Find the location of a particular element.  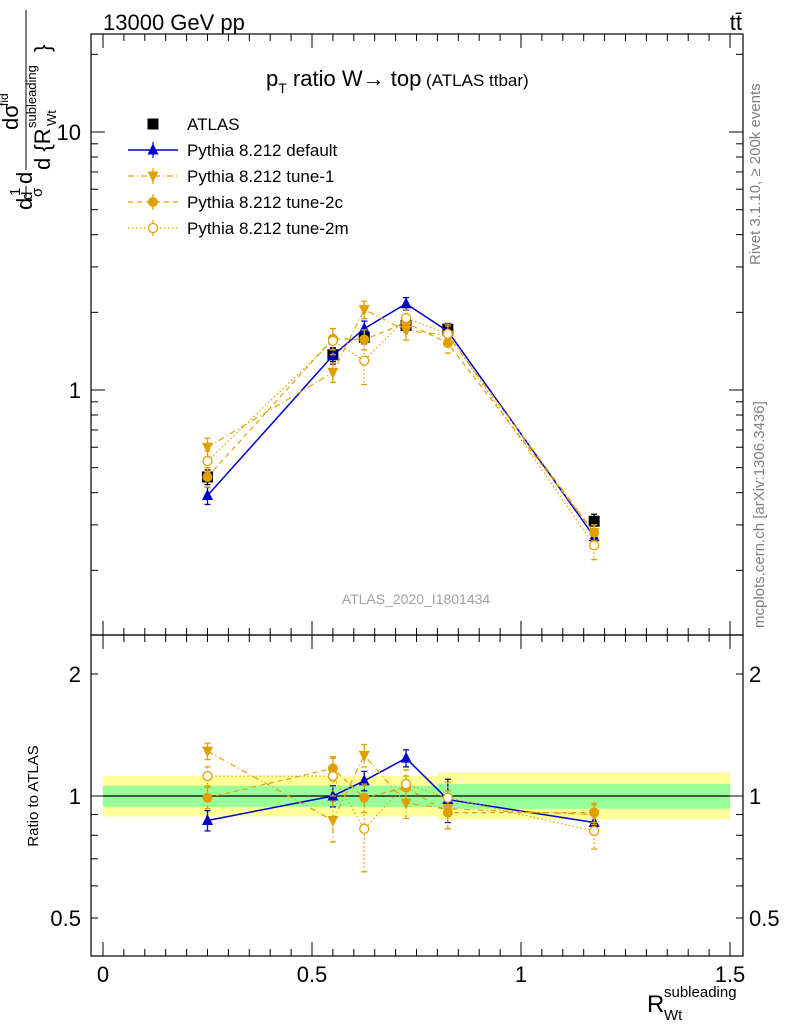

y-label-d1: d is located at coordinates (27, 196).